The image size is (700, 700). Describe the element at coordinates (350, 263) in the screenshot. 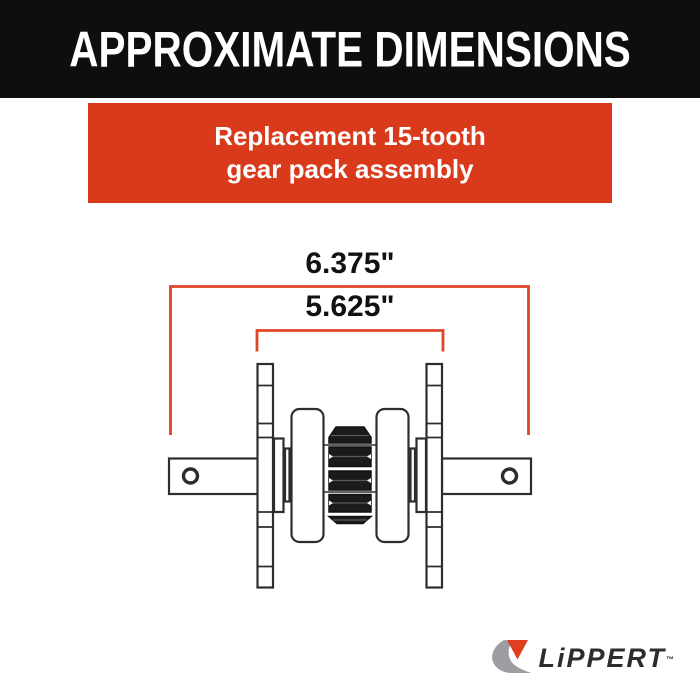

I see `dimension-label-overall: 6.375"` at that location.